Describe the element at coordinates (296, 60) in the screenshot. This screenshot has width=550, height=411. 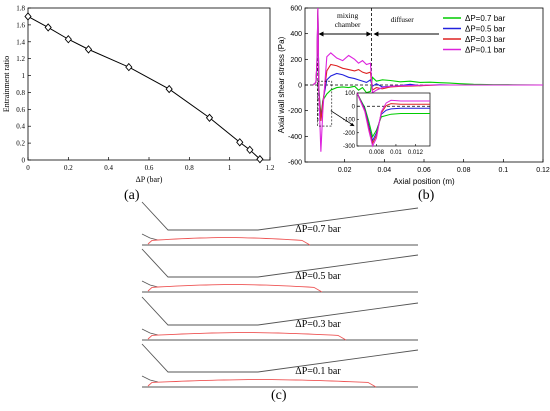
I see `y-tick-label: 200` at that location.